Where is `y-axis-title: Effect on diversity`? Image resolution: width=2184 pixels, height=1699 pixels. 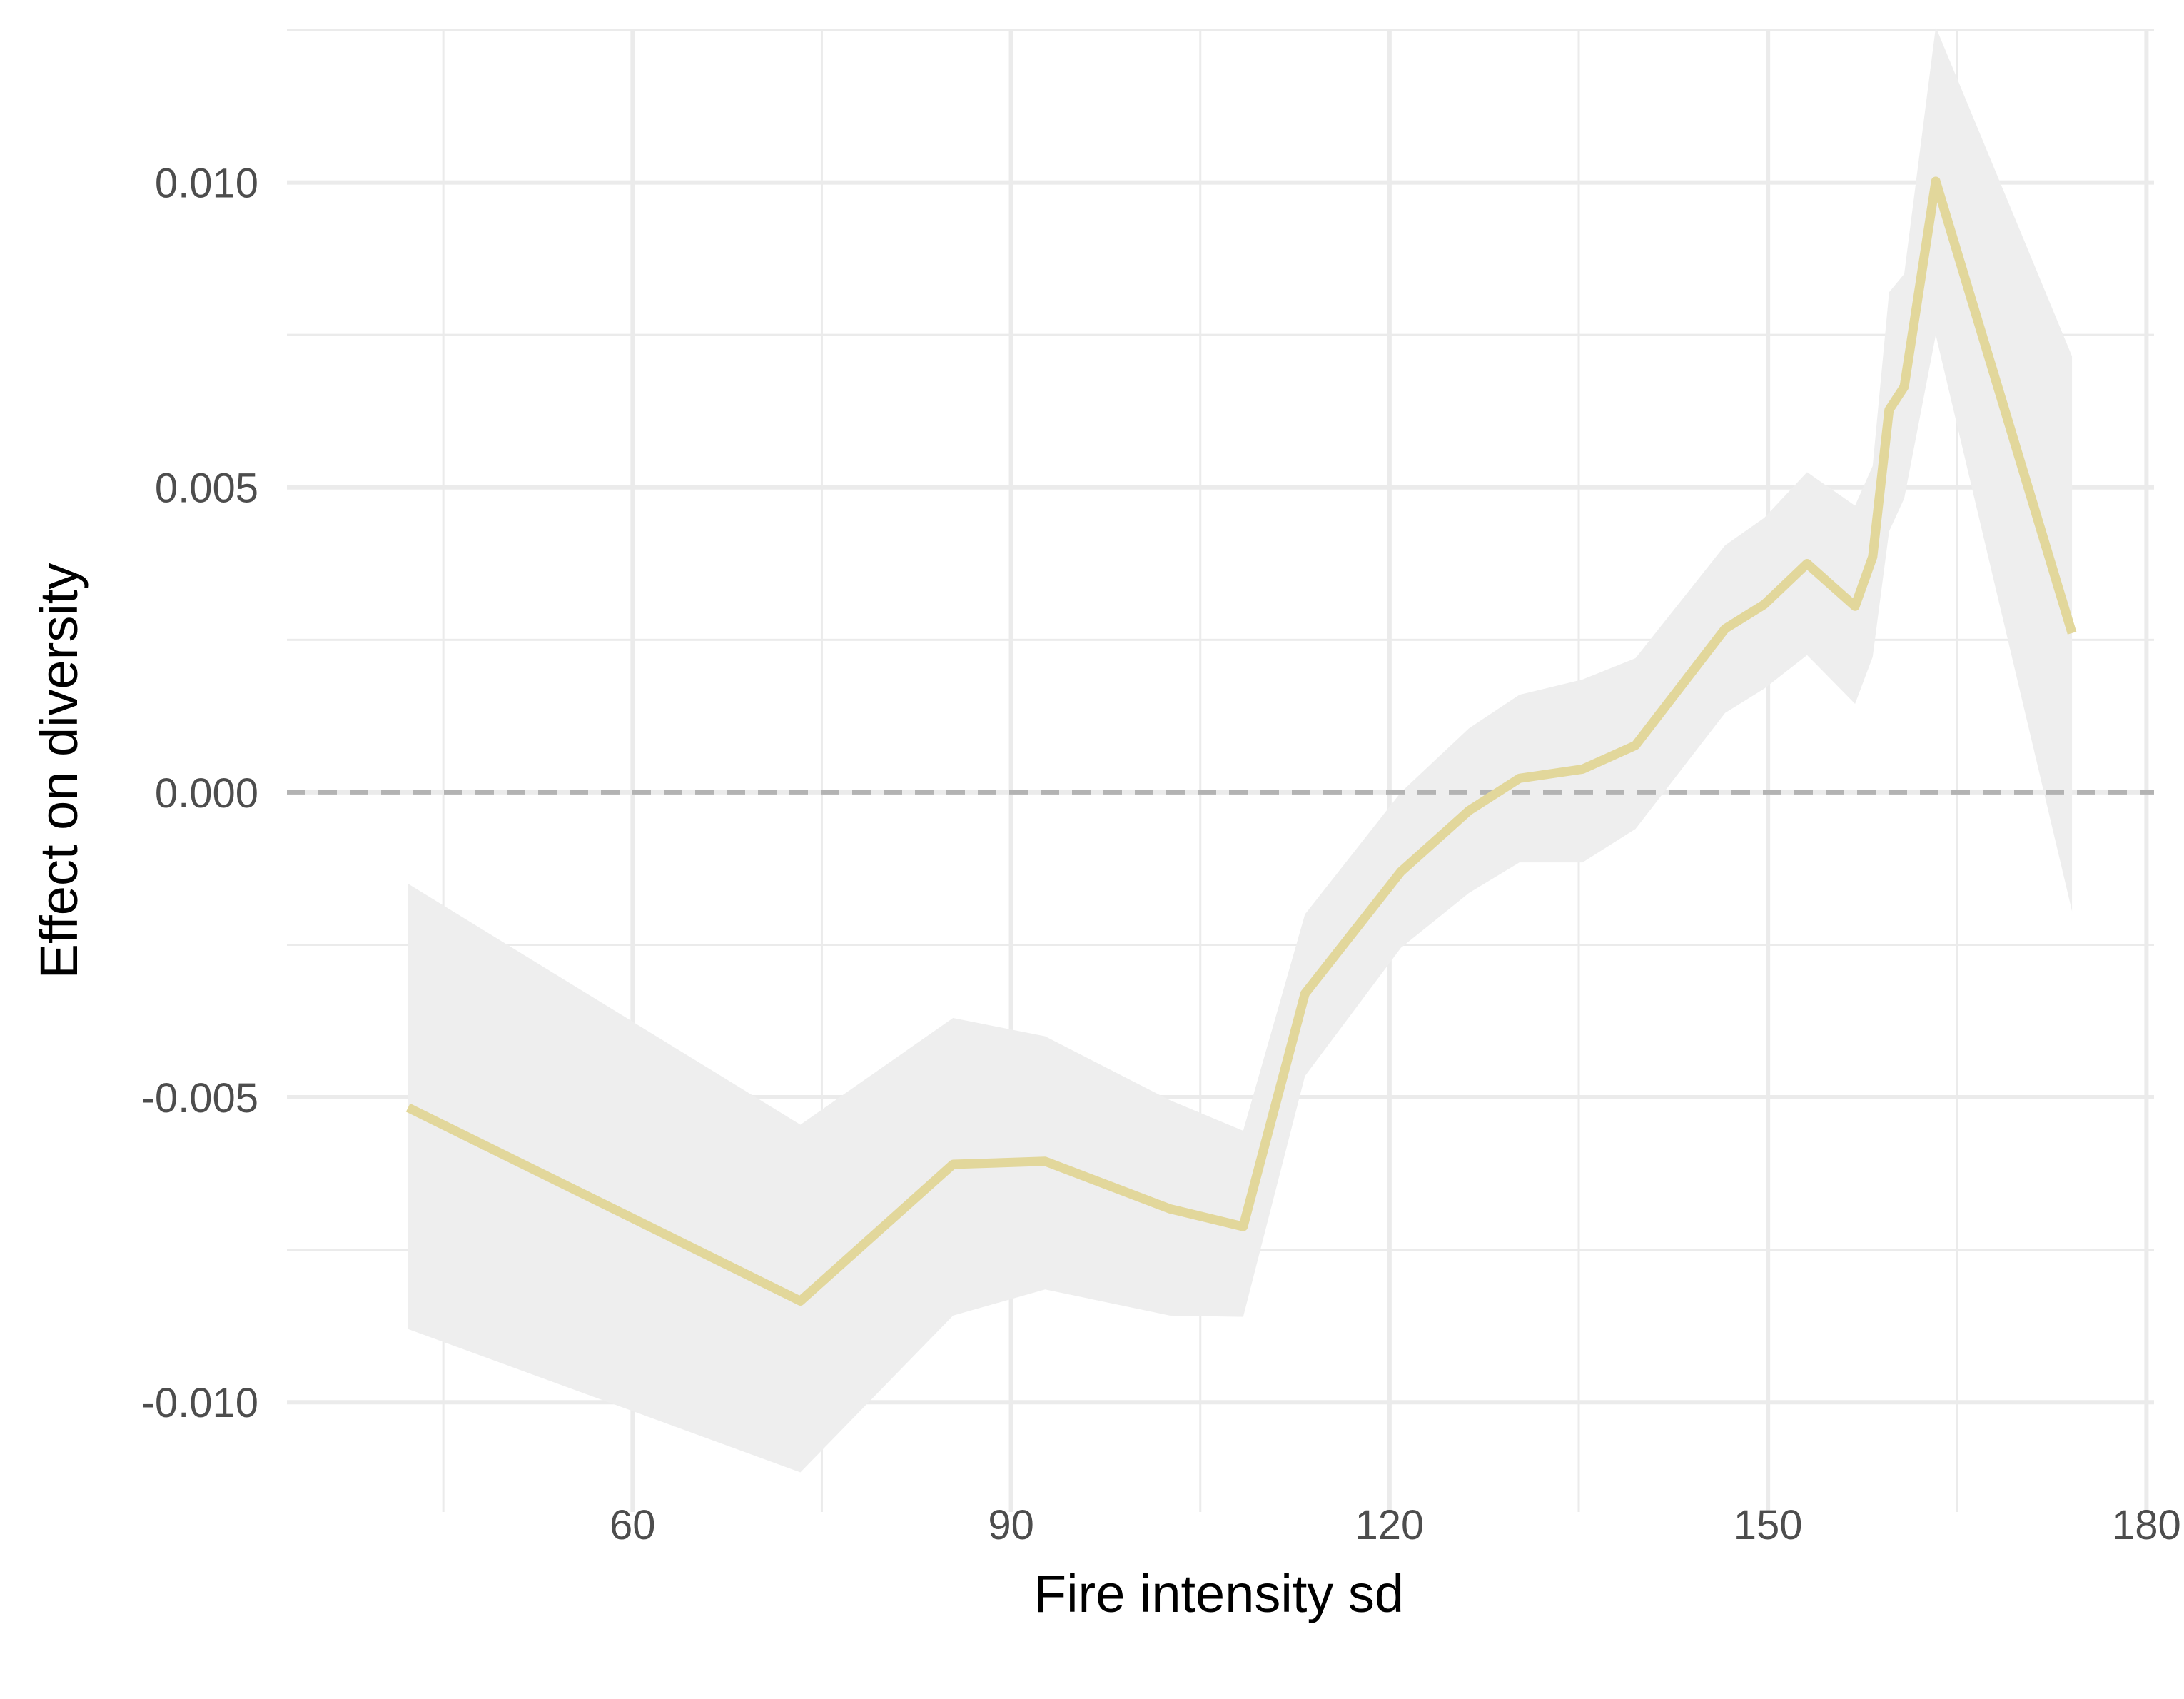
y-axis-title: Effect on diversity is located at coordinates (59, 771).